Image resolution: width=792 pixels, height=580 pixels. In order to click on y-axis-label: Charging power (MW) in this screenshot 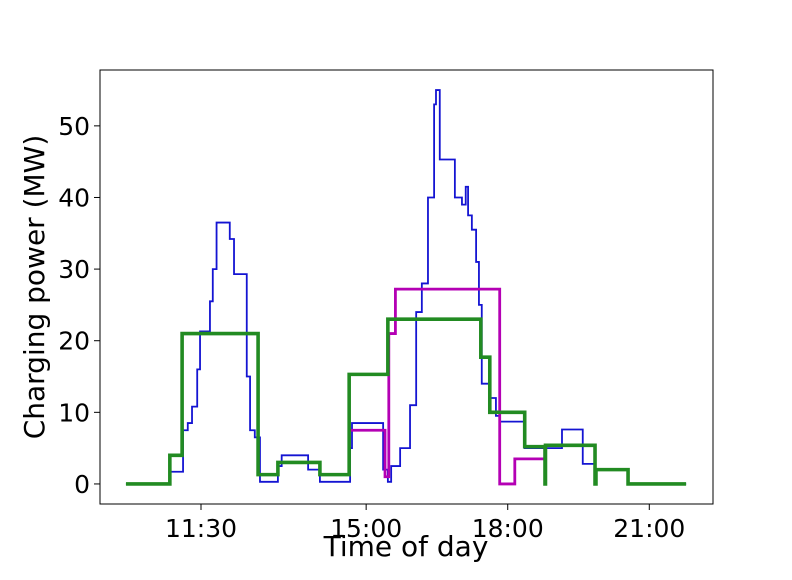, I will do `click(34, 287)`.